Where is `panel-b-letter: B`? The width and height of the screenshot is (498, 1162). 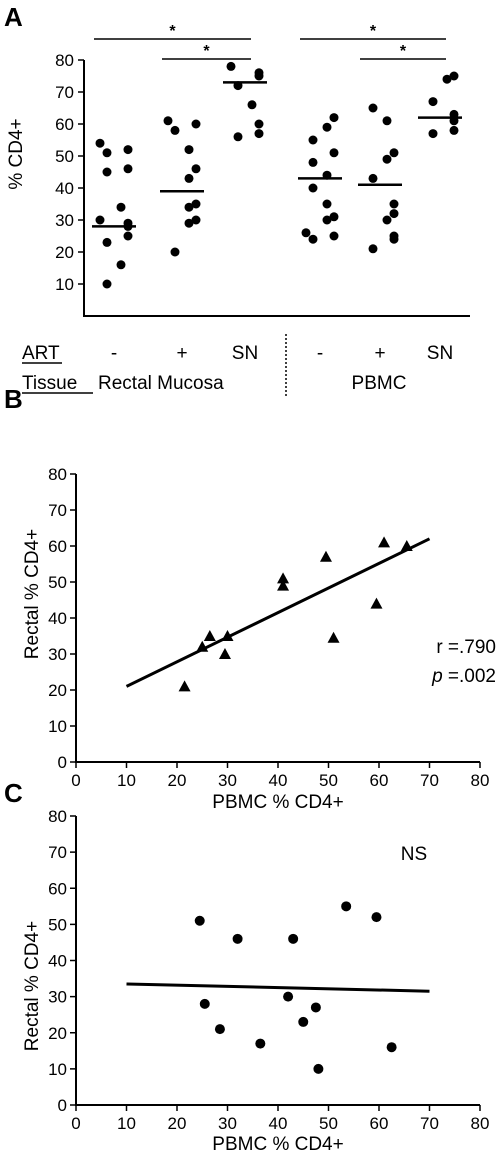 panel-b-letter: B is located at coordinates (13, 399).